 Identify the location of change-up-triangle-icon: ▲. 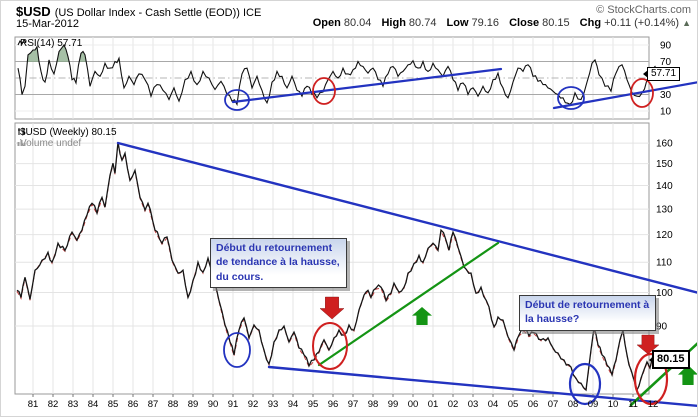
(686, 23).